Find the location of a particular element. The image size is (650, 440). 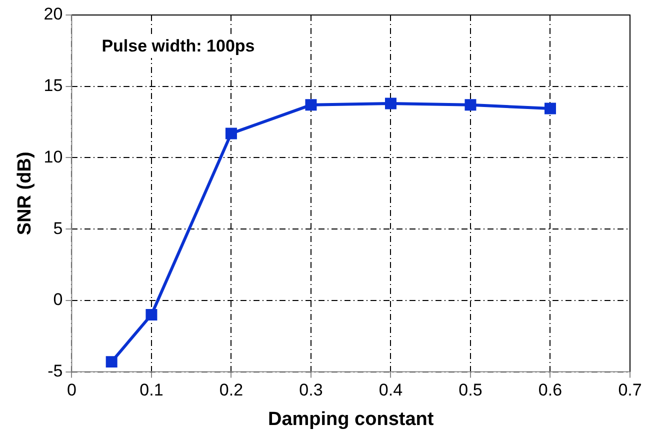

y-axis-title: SNR (dB) is located at coordinates (25, 194).